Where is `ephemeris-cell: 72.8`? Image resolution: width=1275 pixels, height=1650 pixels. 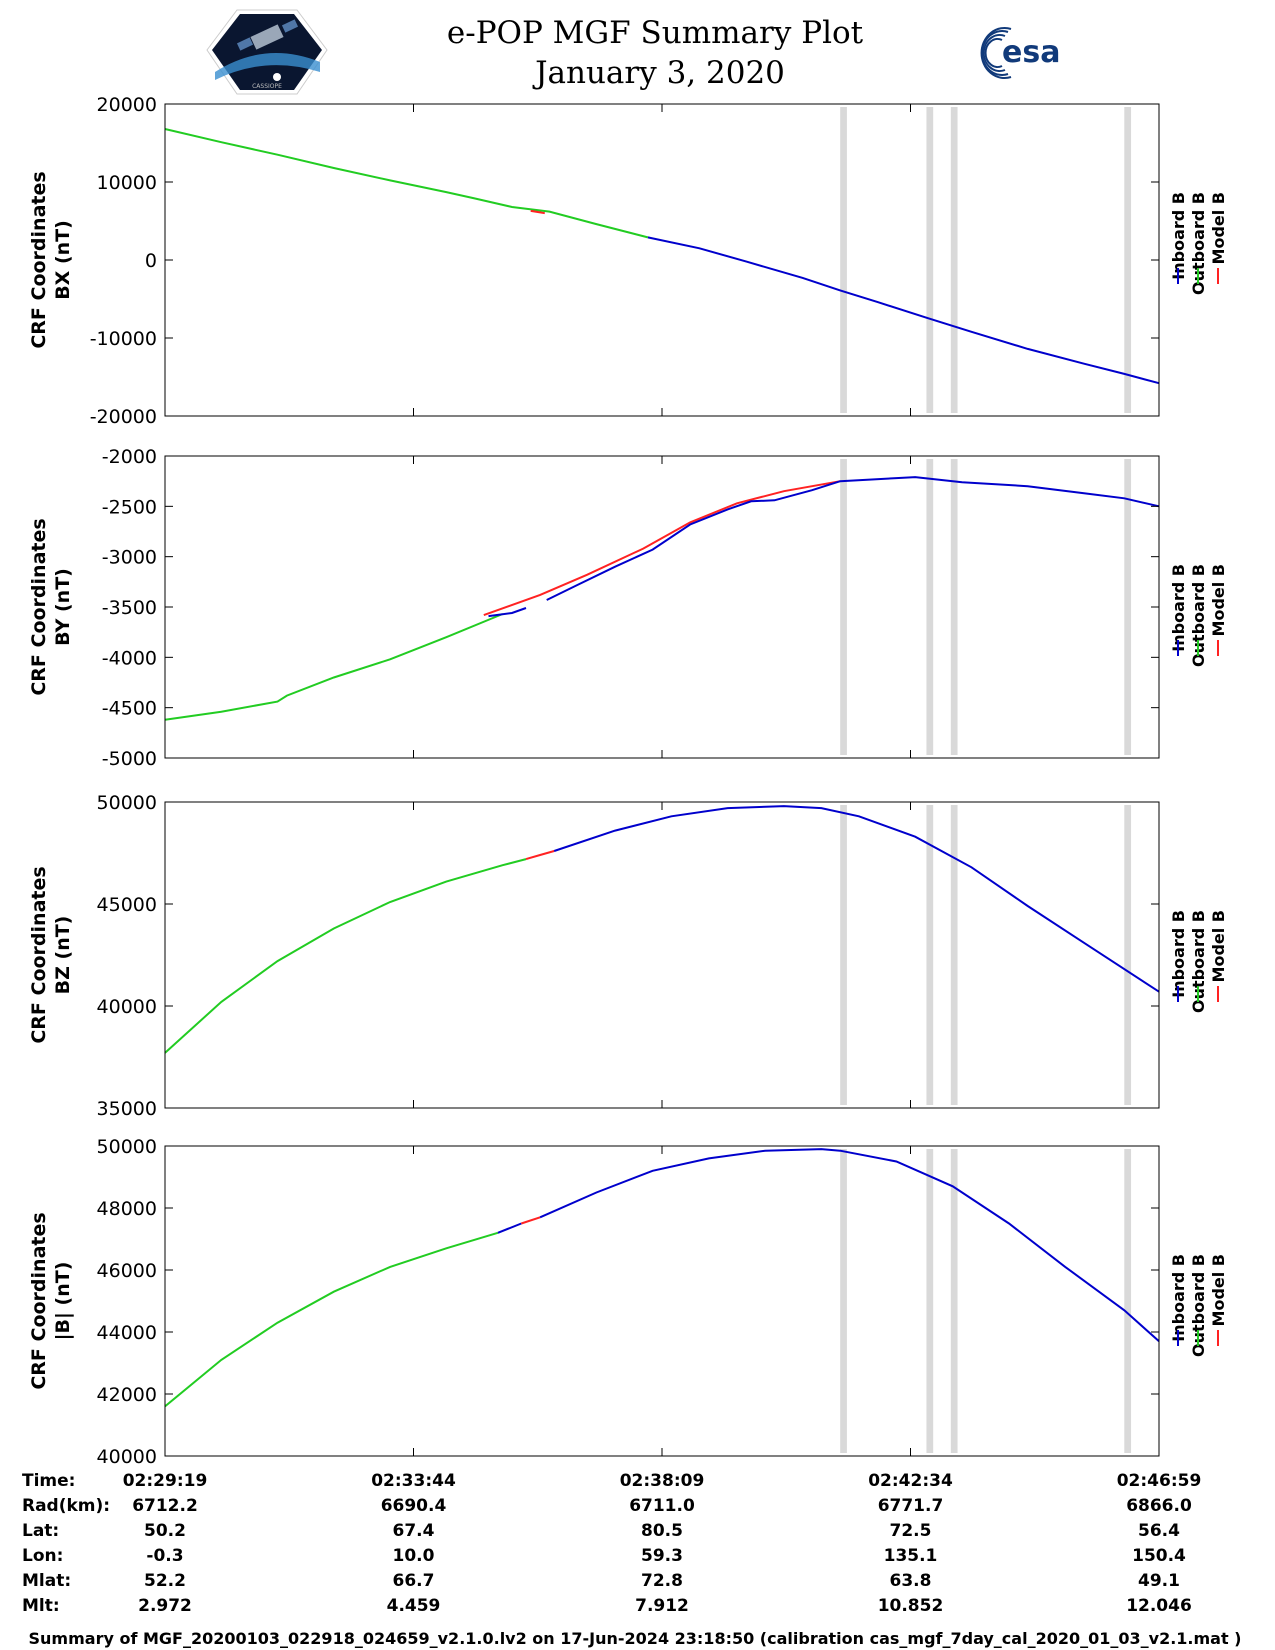 ephemeris-cell: 72.8 is located at coordinates (662, 1581).